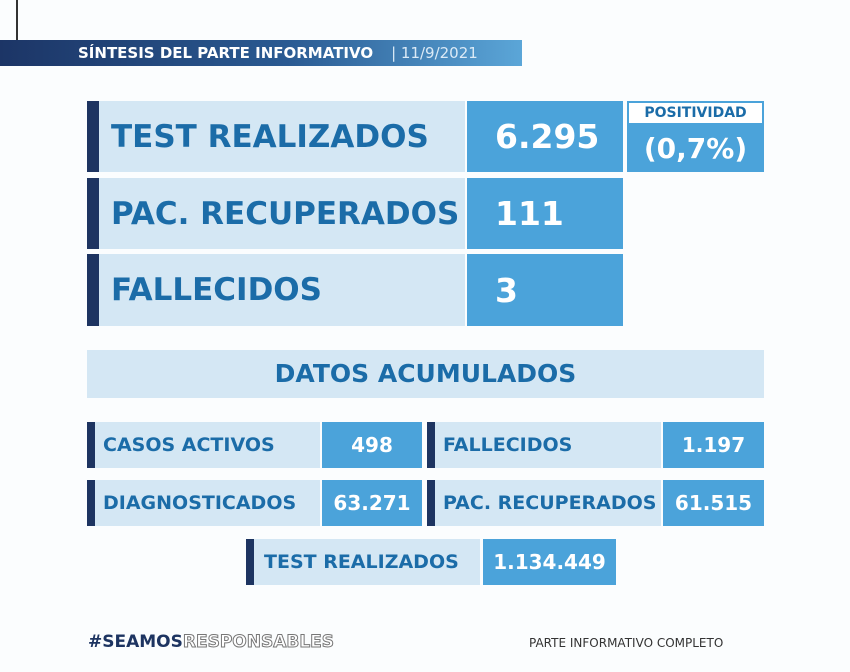  Describe the element at coordinates (545, 213) in the screenshot. I see `daily-recovered-value: 111` at that location.